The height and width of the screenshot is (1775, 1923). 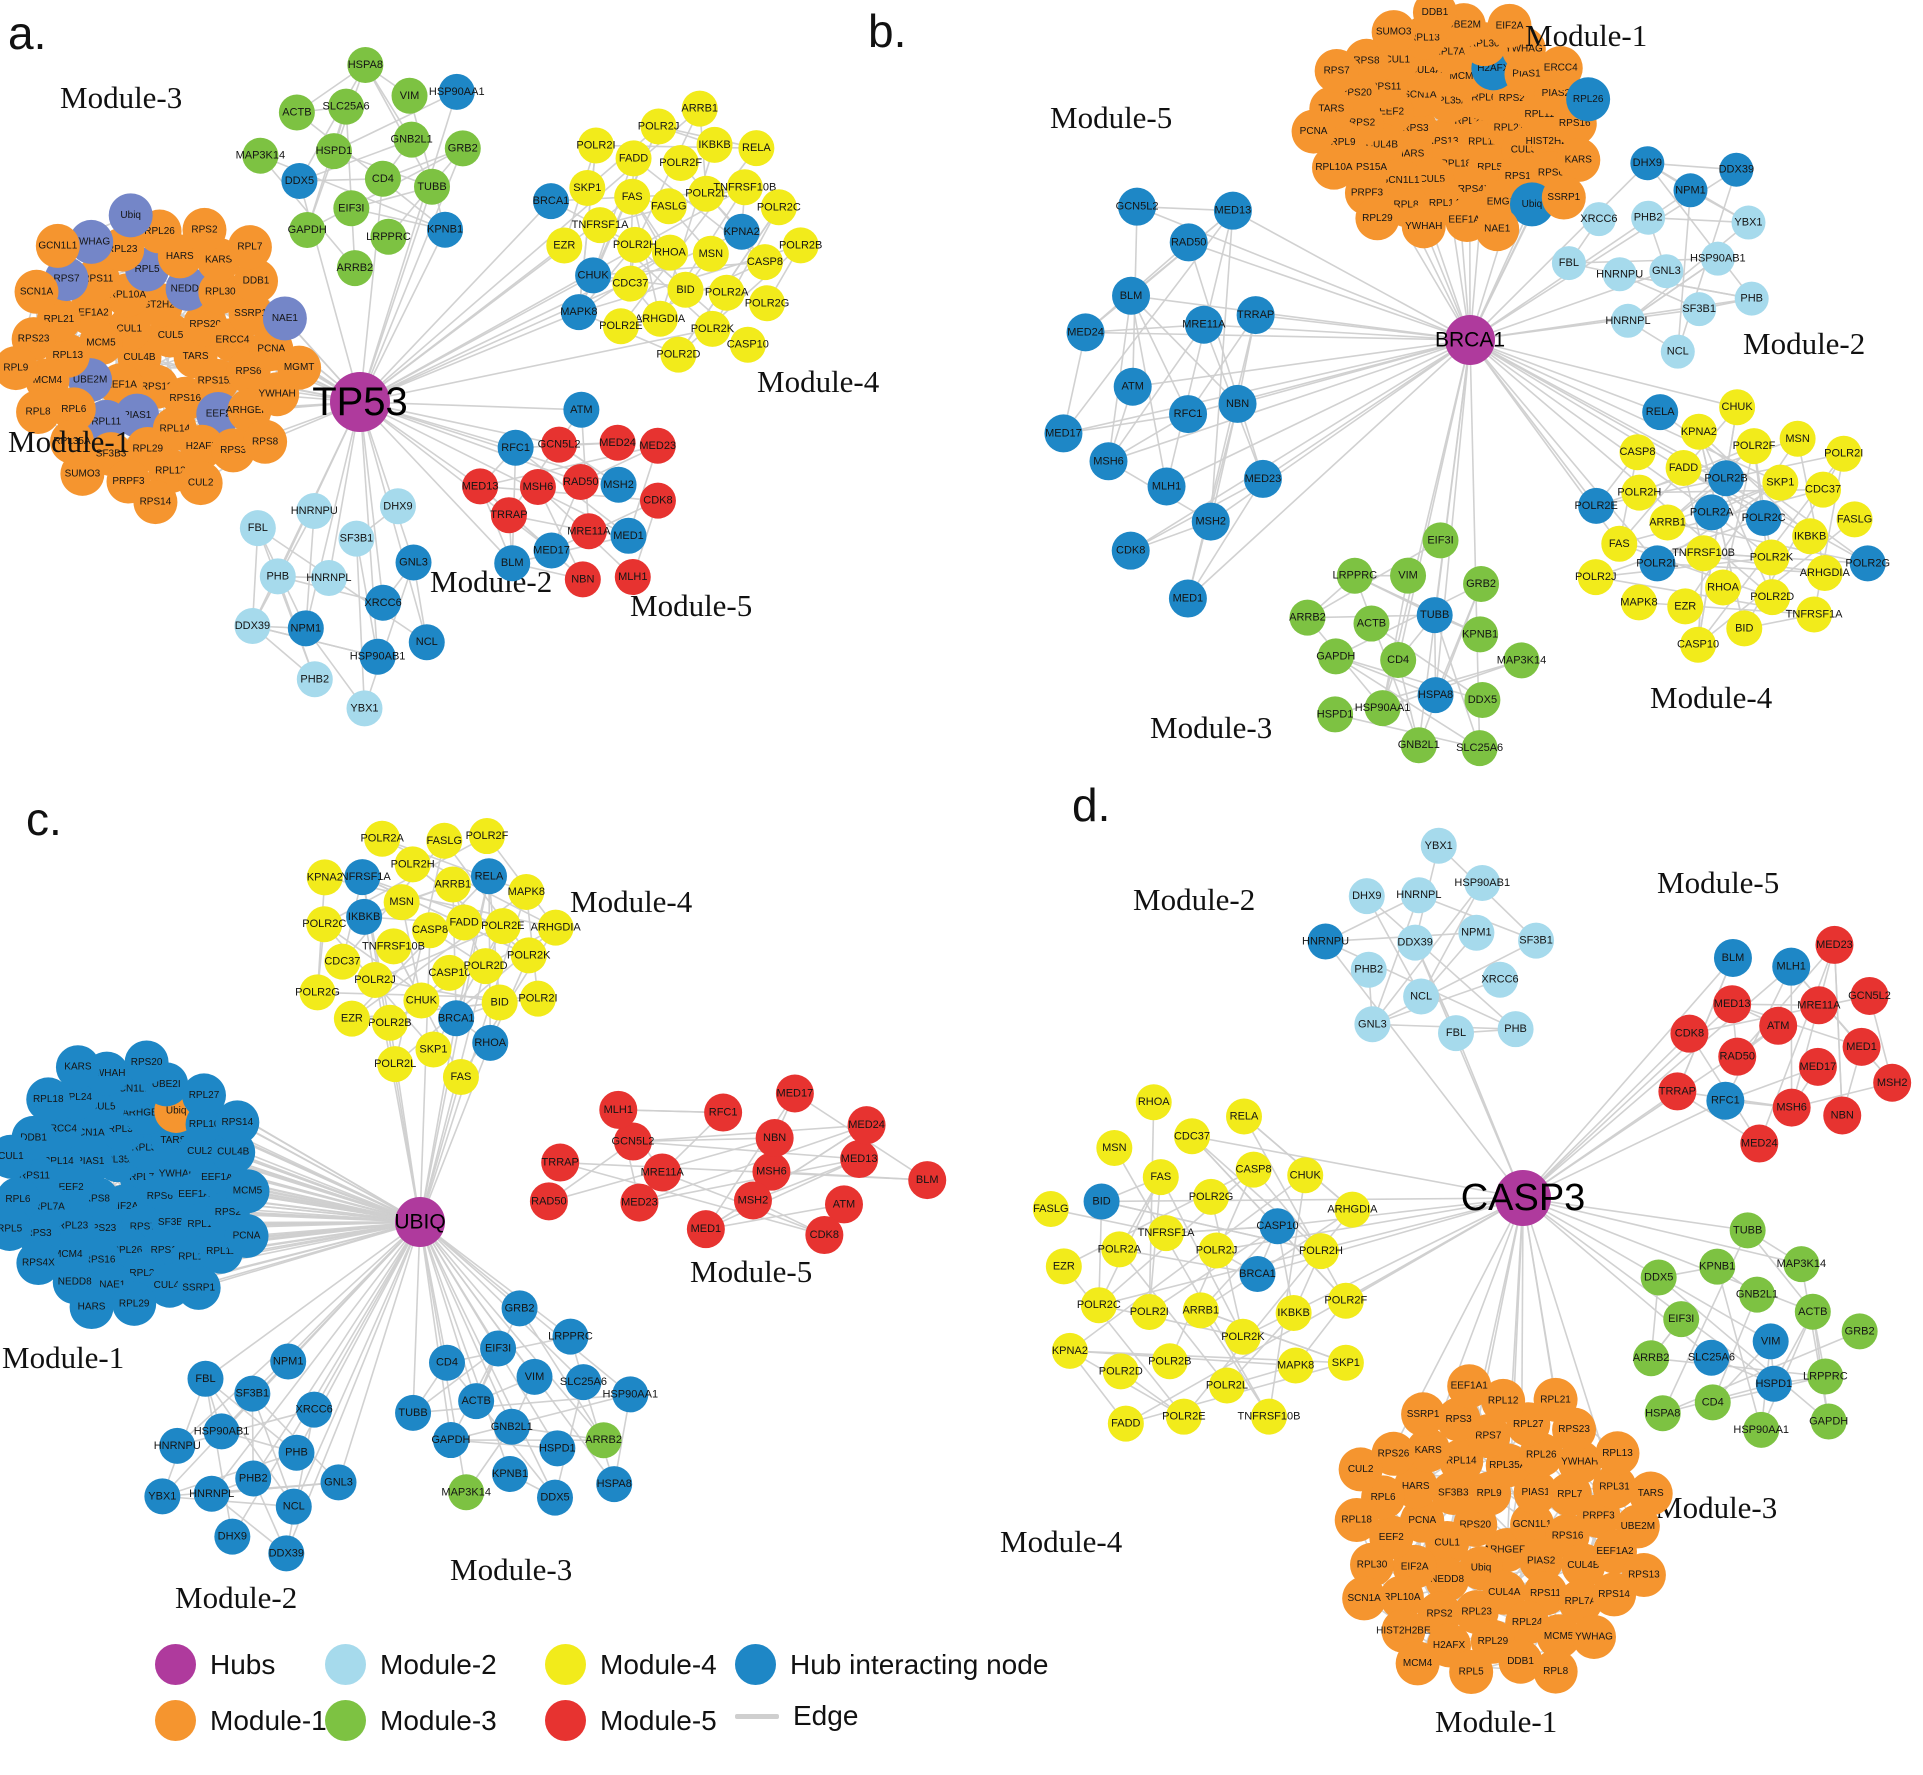 What do you see at coordinates (1759, 1143) in the screenshot?
I see `node-MED24` at bounding box center [1759, 1143].